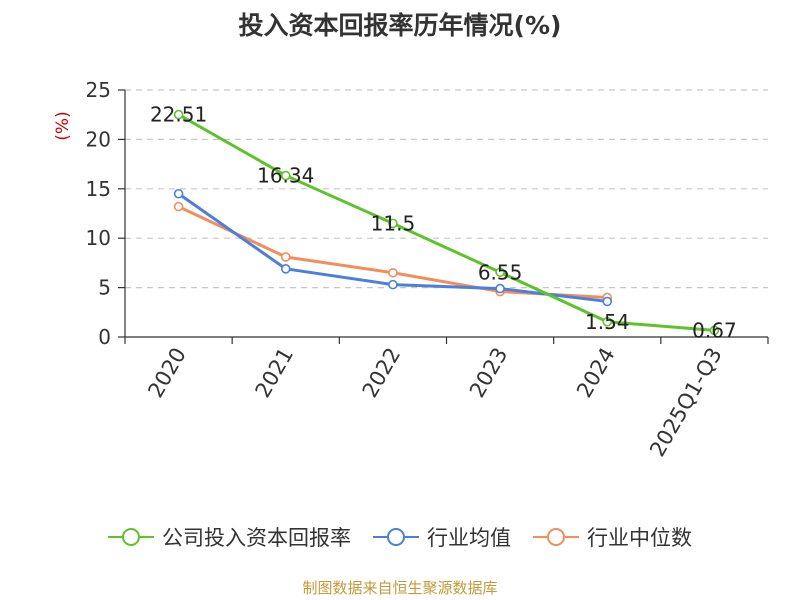 The width and height of the screenshot is (800, 600). Describe the element at coordinates (489, 373) in the screenshot. I see `x-tick-label: 2023` at that location.